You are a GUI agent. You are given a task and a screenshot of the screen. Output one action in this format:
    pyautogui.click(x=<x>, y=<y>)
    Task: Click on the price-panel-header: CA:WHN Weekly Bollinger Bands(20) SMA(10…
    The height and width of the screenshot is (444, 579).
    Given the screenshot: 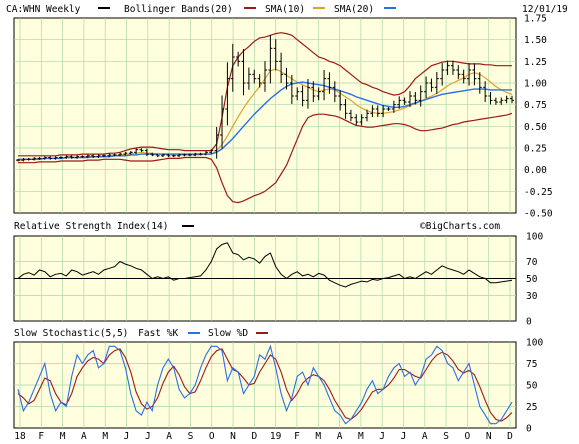 What is the action you would take?
    pyautogui.click(x=287, y=9)
    